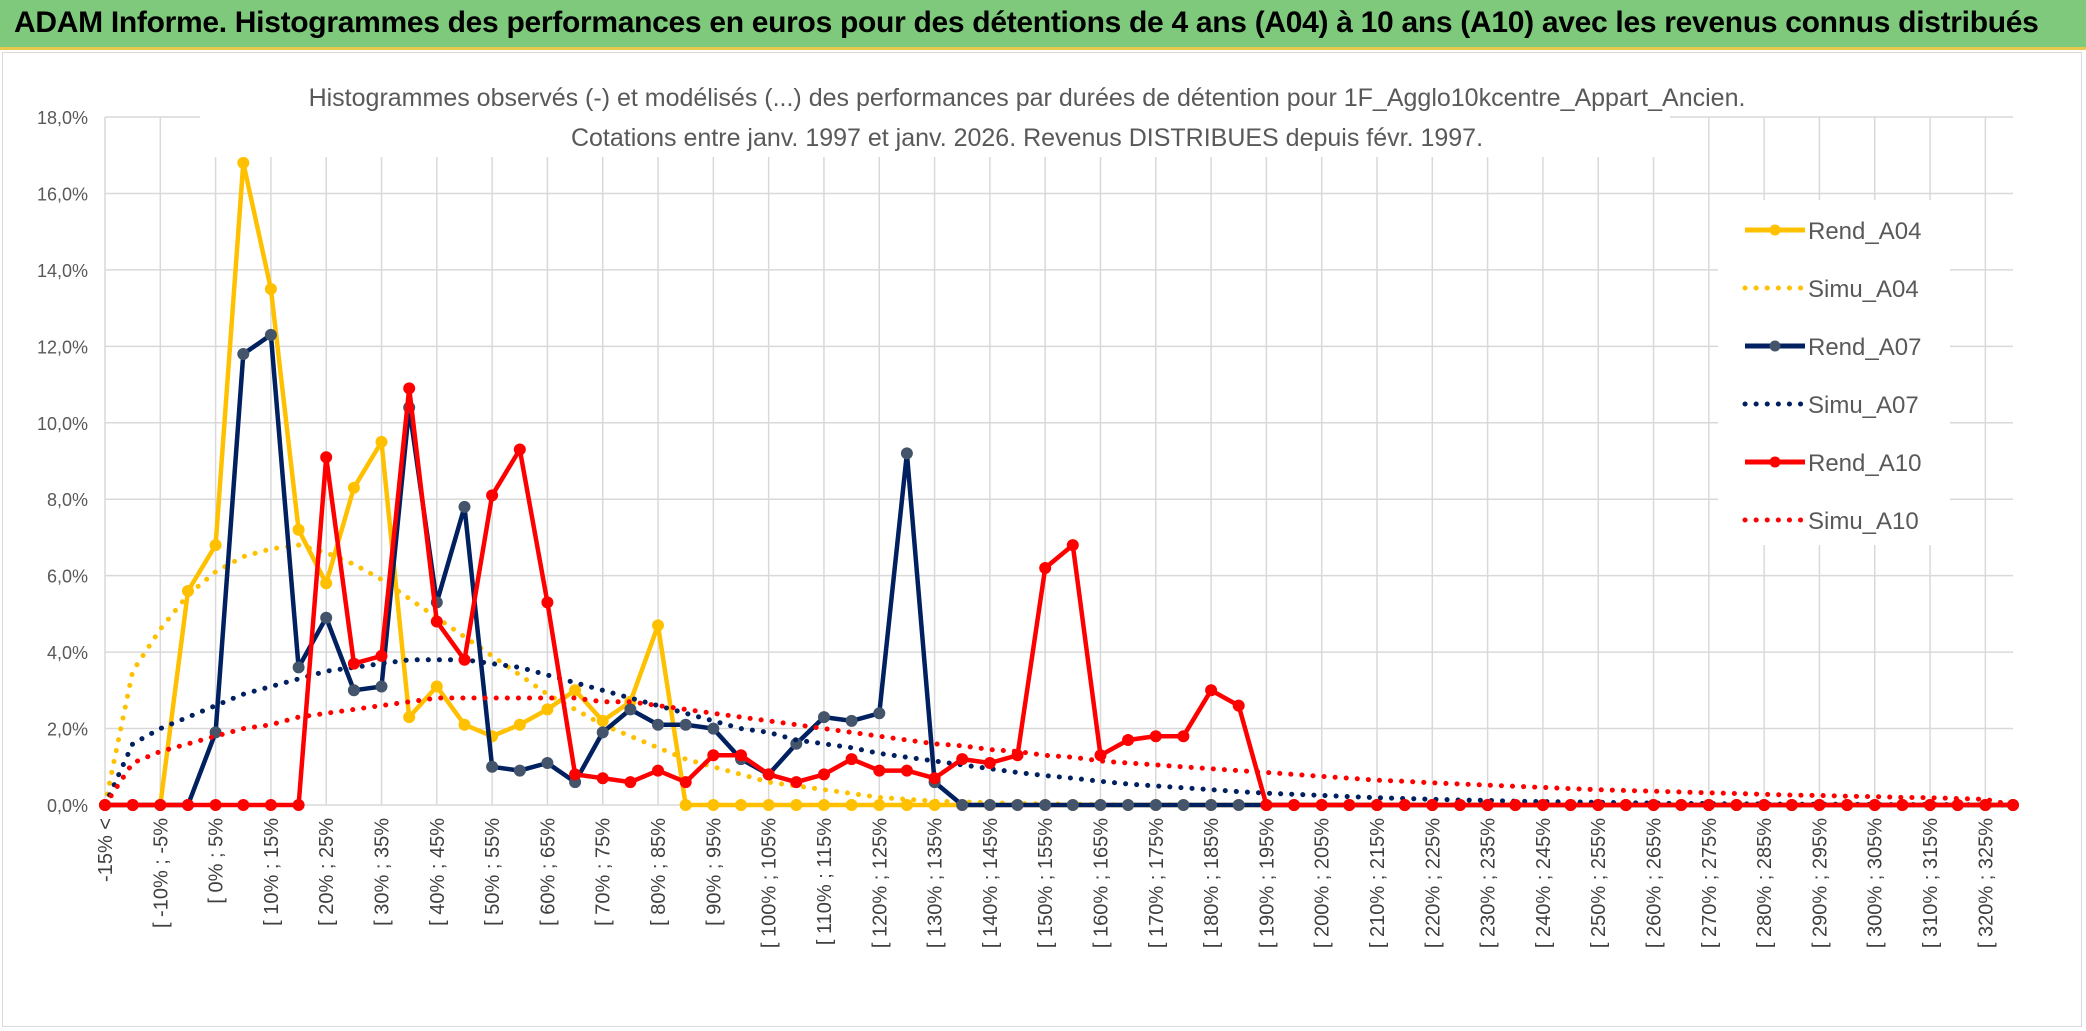 The height and width of the screenshot is (1031, 2086). I want to click on title-backdrop, so click(935, 119).